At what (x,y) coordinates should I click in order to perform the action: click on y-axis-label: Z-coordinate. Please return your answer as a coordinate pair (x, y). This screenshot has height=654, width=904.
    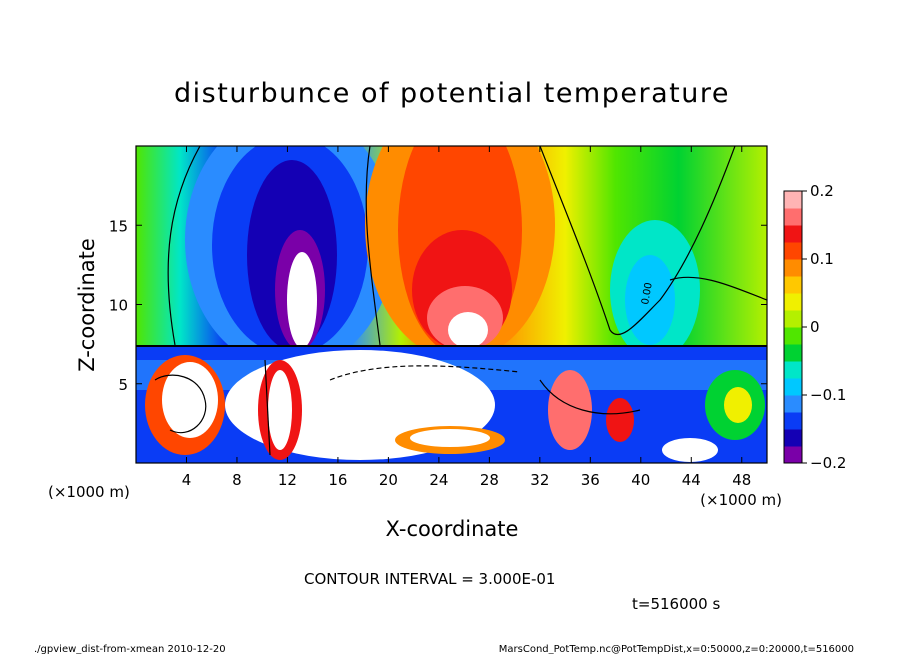
    Looking at the image, I should click on (87, 305).